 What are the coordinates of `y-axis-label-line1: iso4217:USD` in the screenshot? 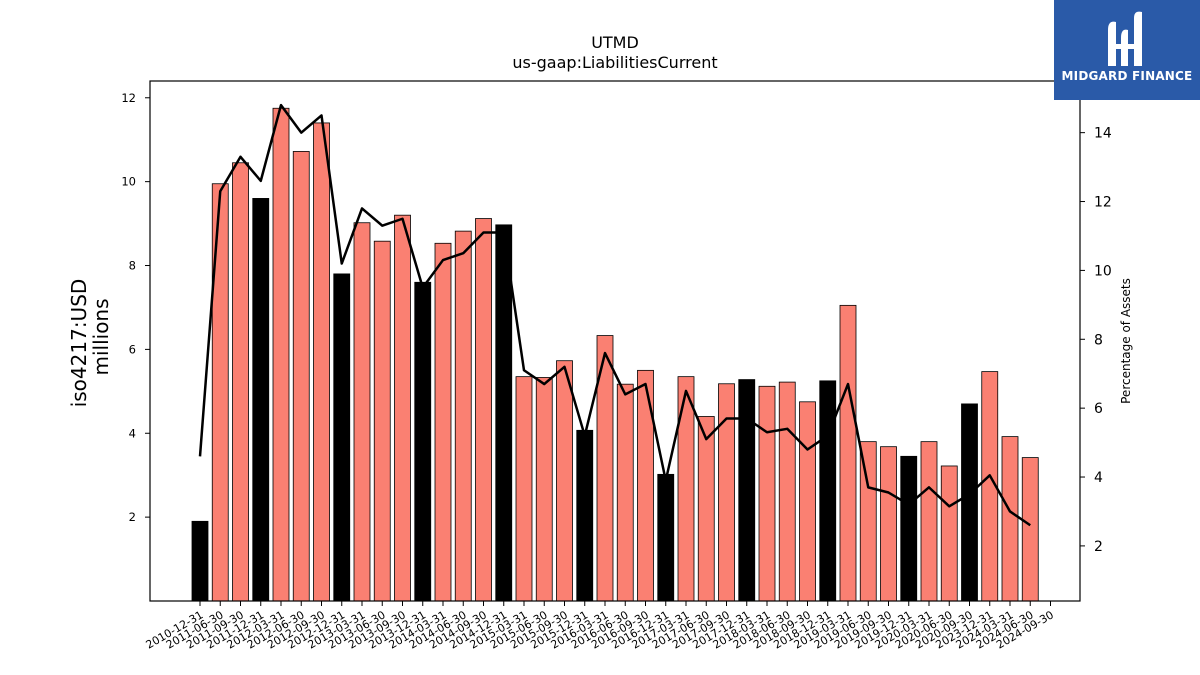 It's located at (79, 343).